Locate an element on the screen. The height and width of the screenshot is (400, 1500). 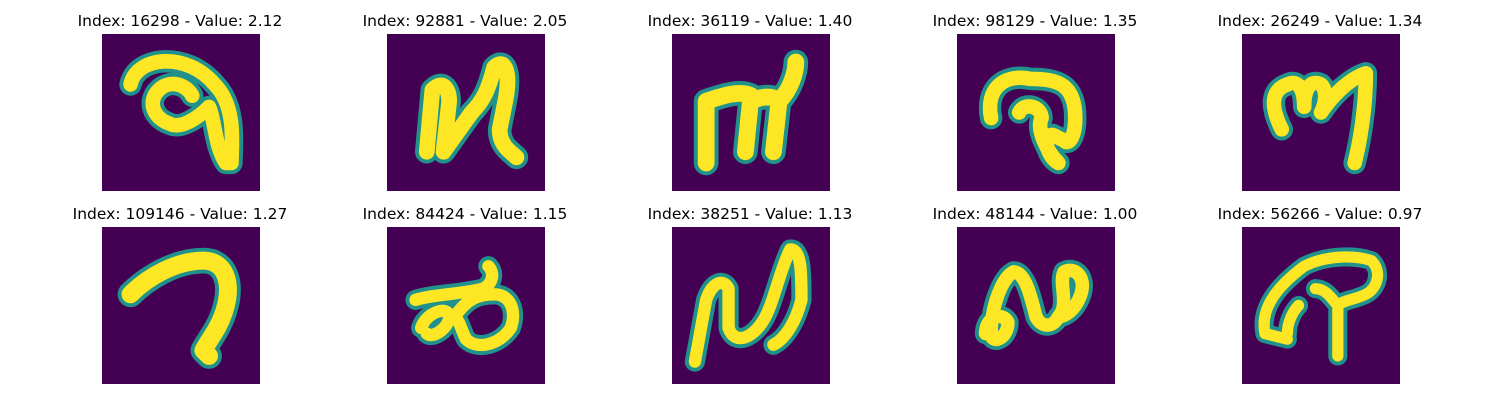
panel-3: Index: 36119 - Value: 1.40 is located at coordinates (750, 102).